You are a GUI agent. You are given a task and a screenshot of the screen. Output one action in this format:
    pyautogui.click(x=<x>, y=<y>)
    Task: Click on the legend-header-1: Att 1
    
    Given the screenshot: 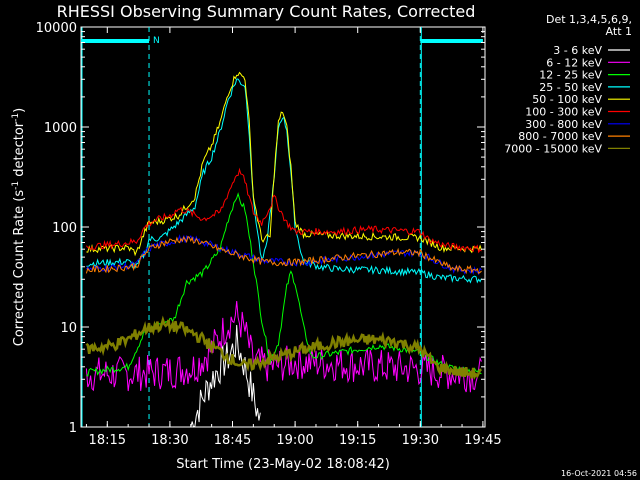 What is the action you would take?
    pyautogui.click(x=619, y=31)
    